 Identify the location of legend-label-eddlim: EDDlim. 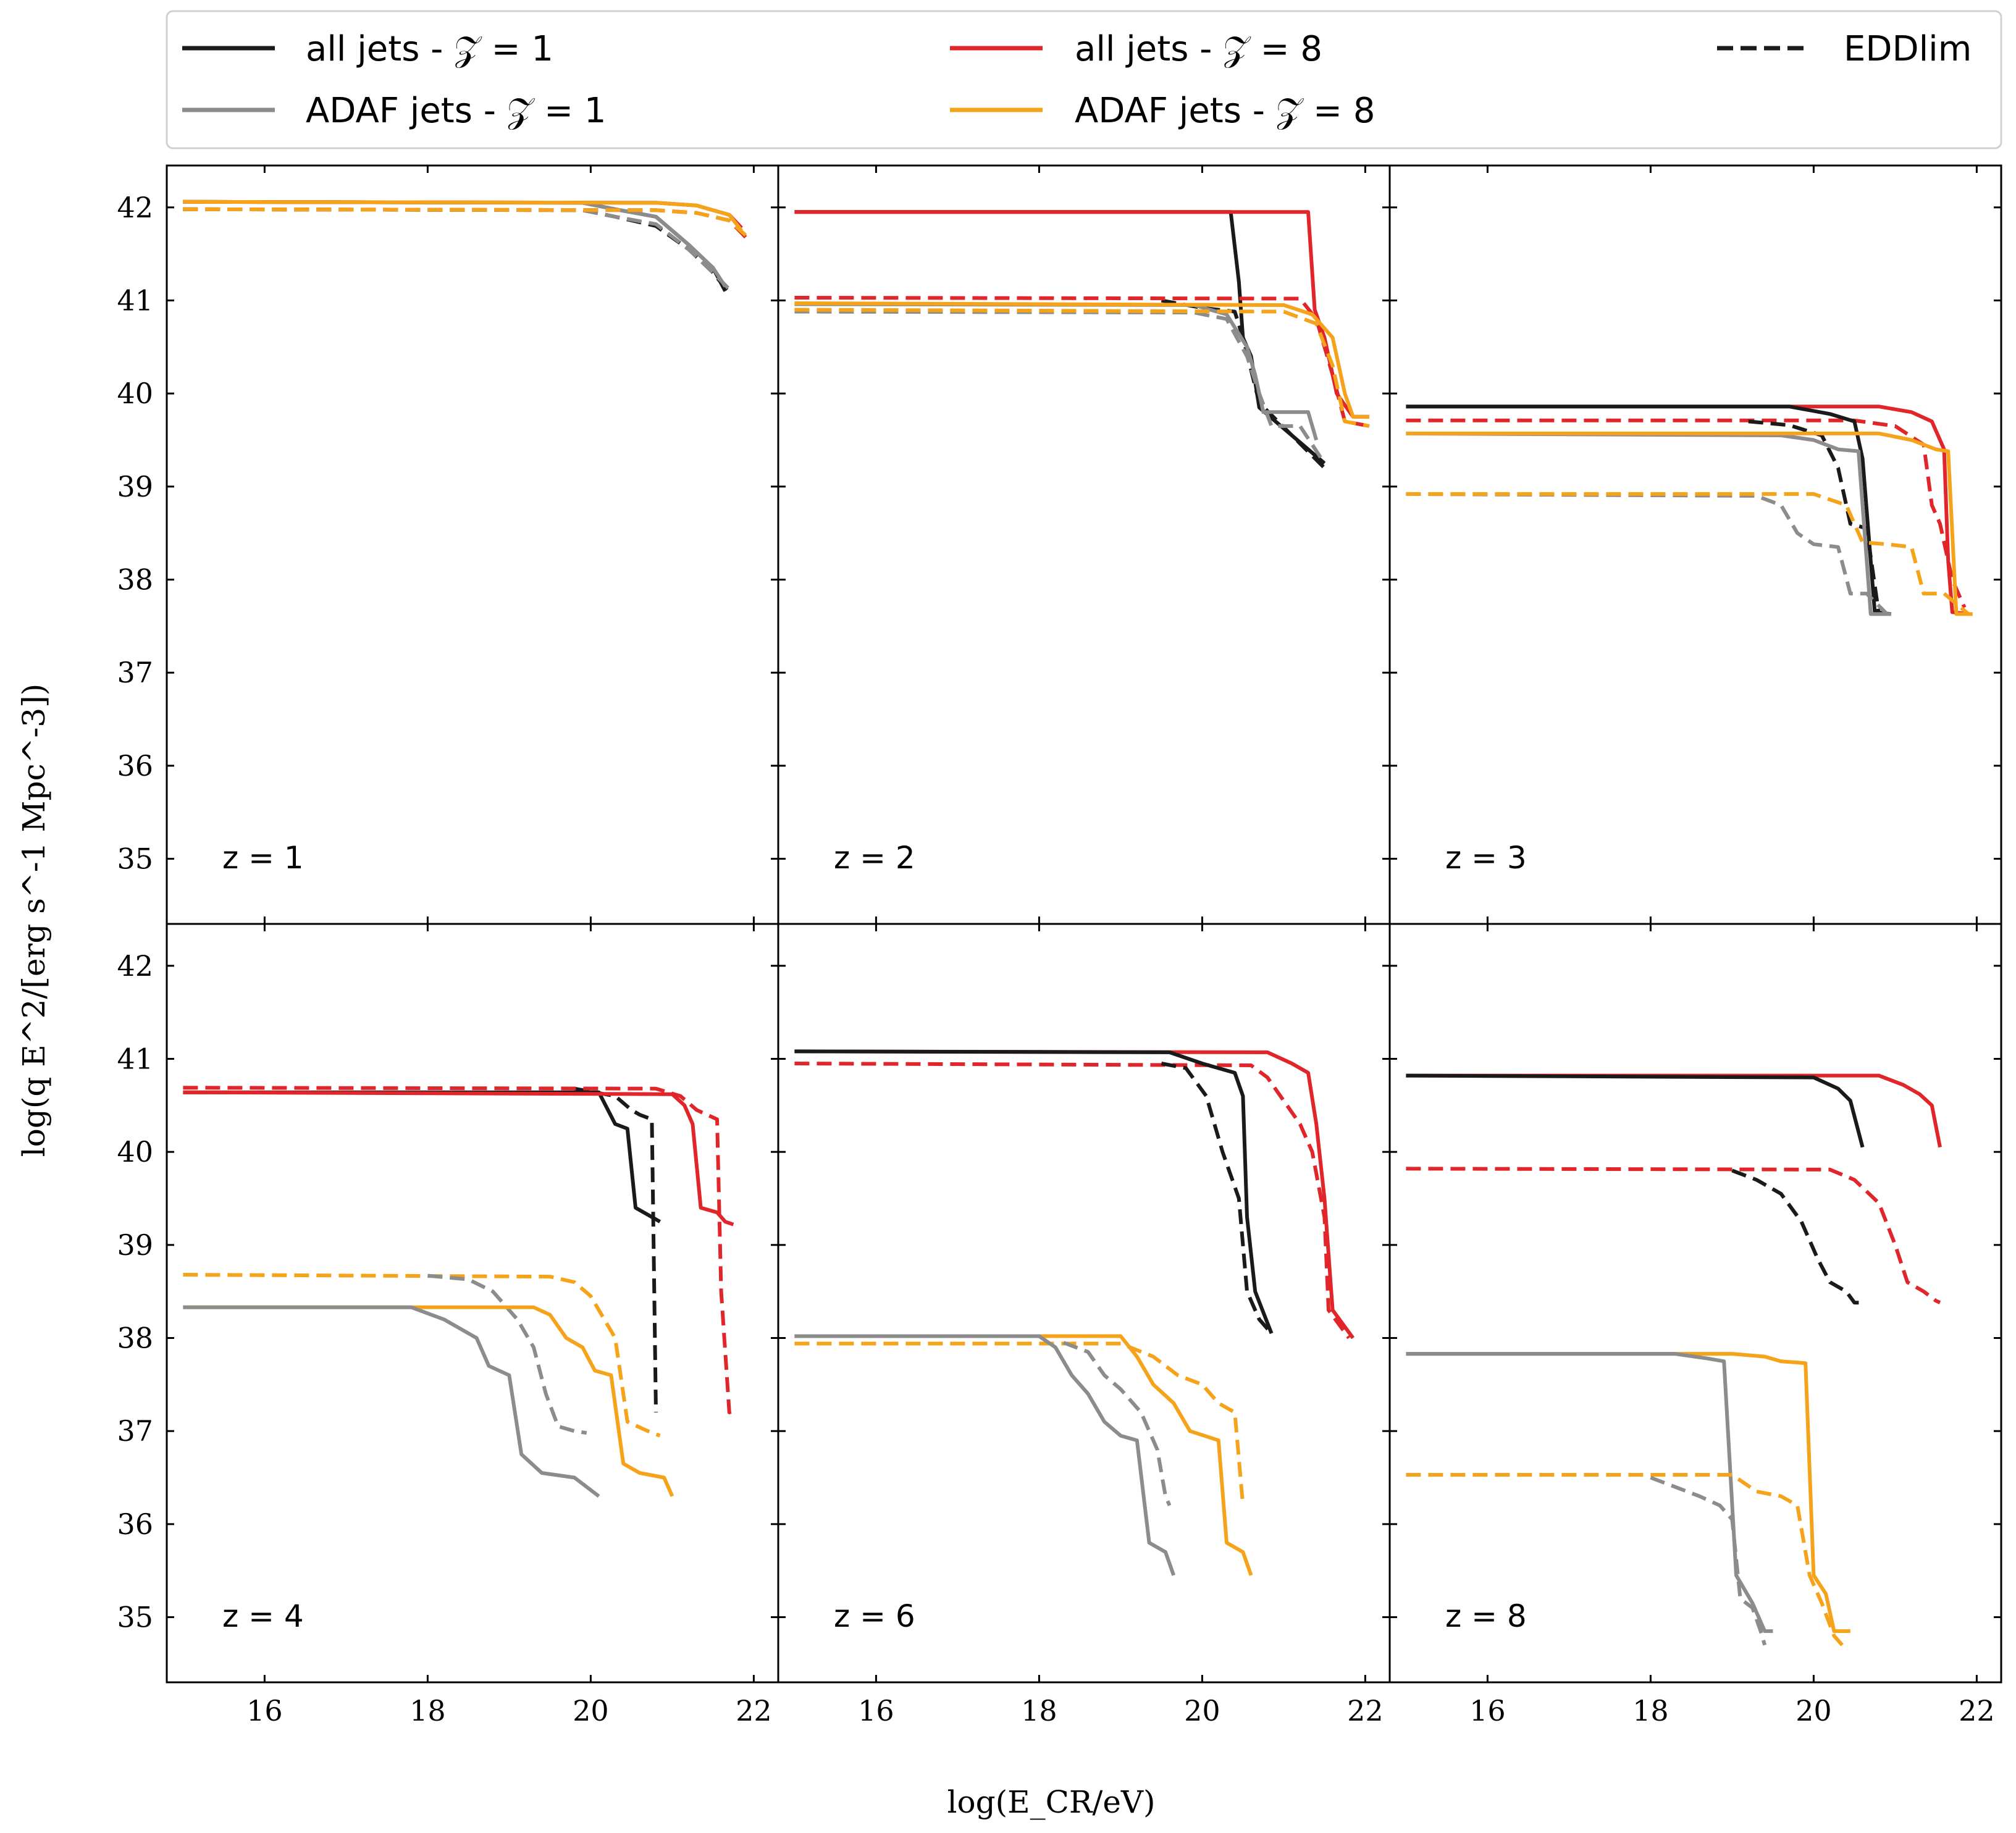
(1908, 49).